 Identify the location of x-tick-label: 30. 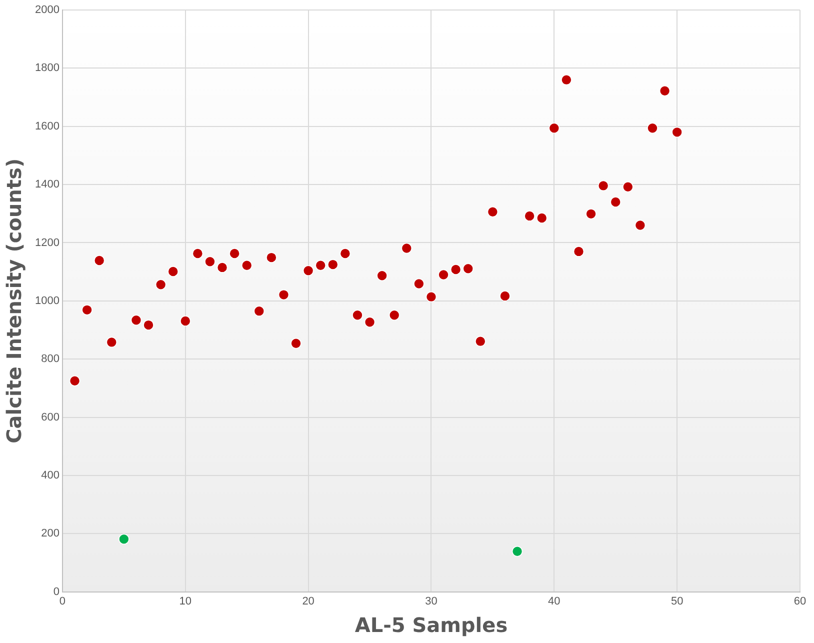
(431, 601).